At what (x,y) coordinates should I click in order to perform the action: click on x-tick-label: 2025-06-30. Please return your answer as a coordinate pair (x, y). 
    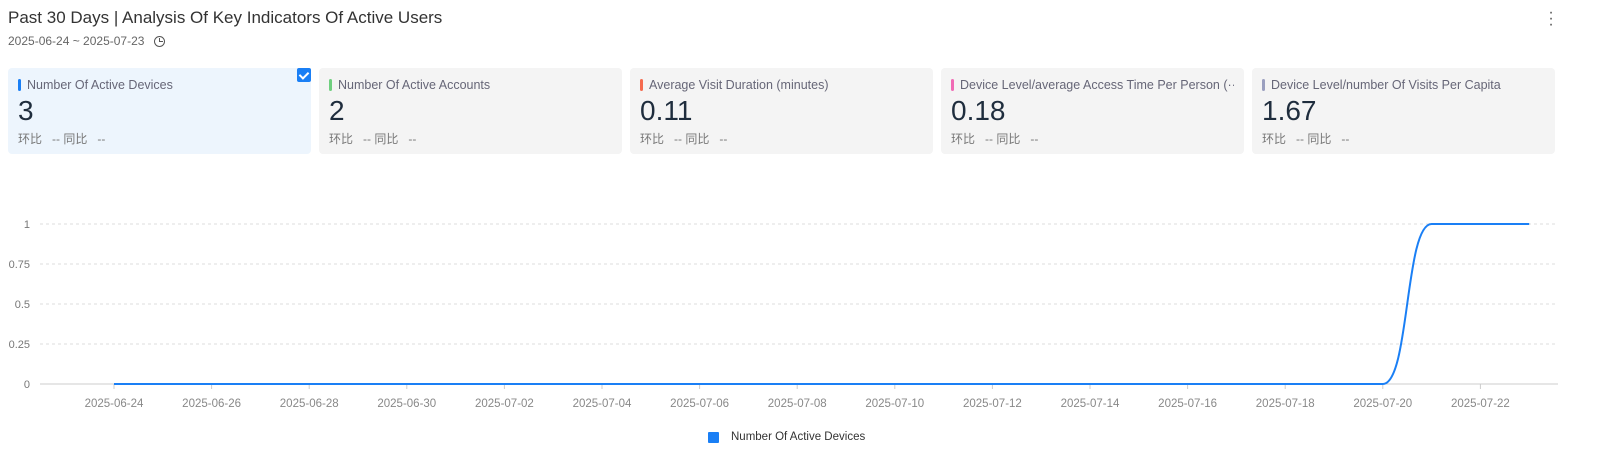
    Looking at the image, I should click on (406, 404).